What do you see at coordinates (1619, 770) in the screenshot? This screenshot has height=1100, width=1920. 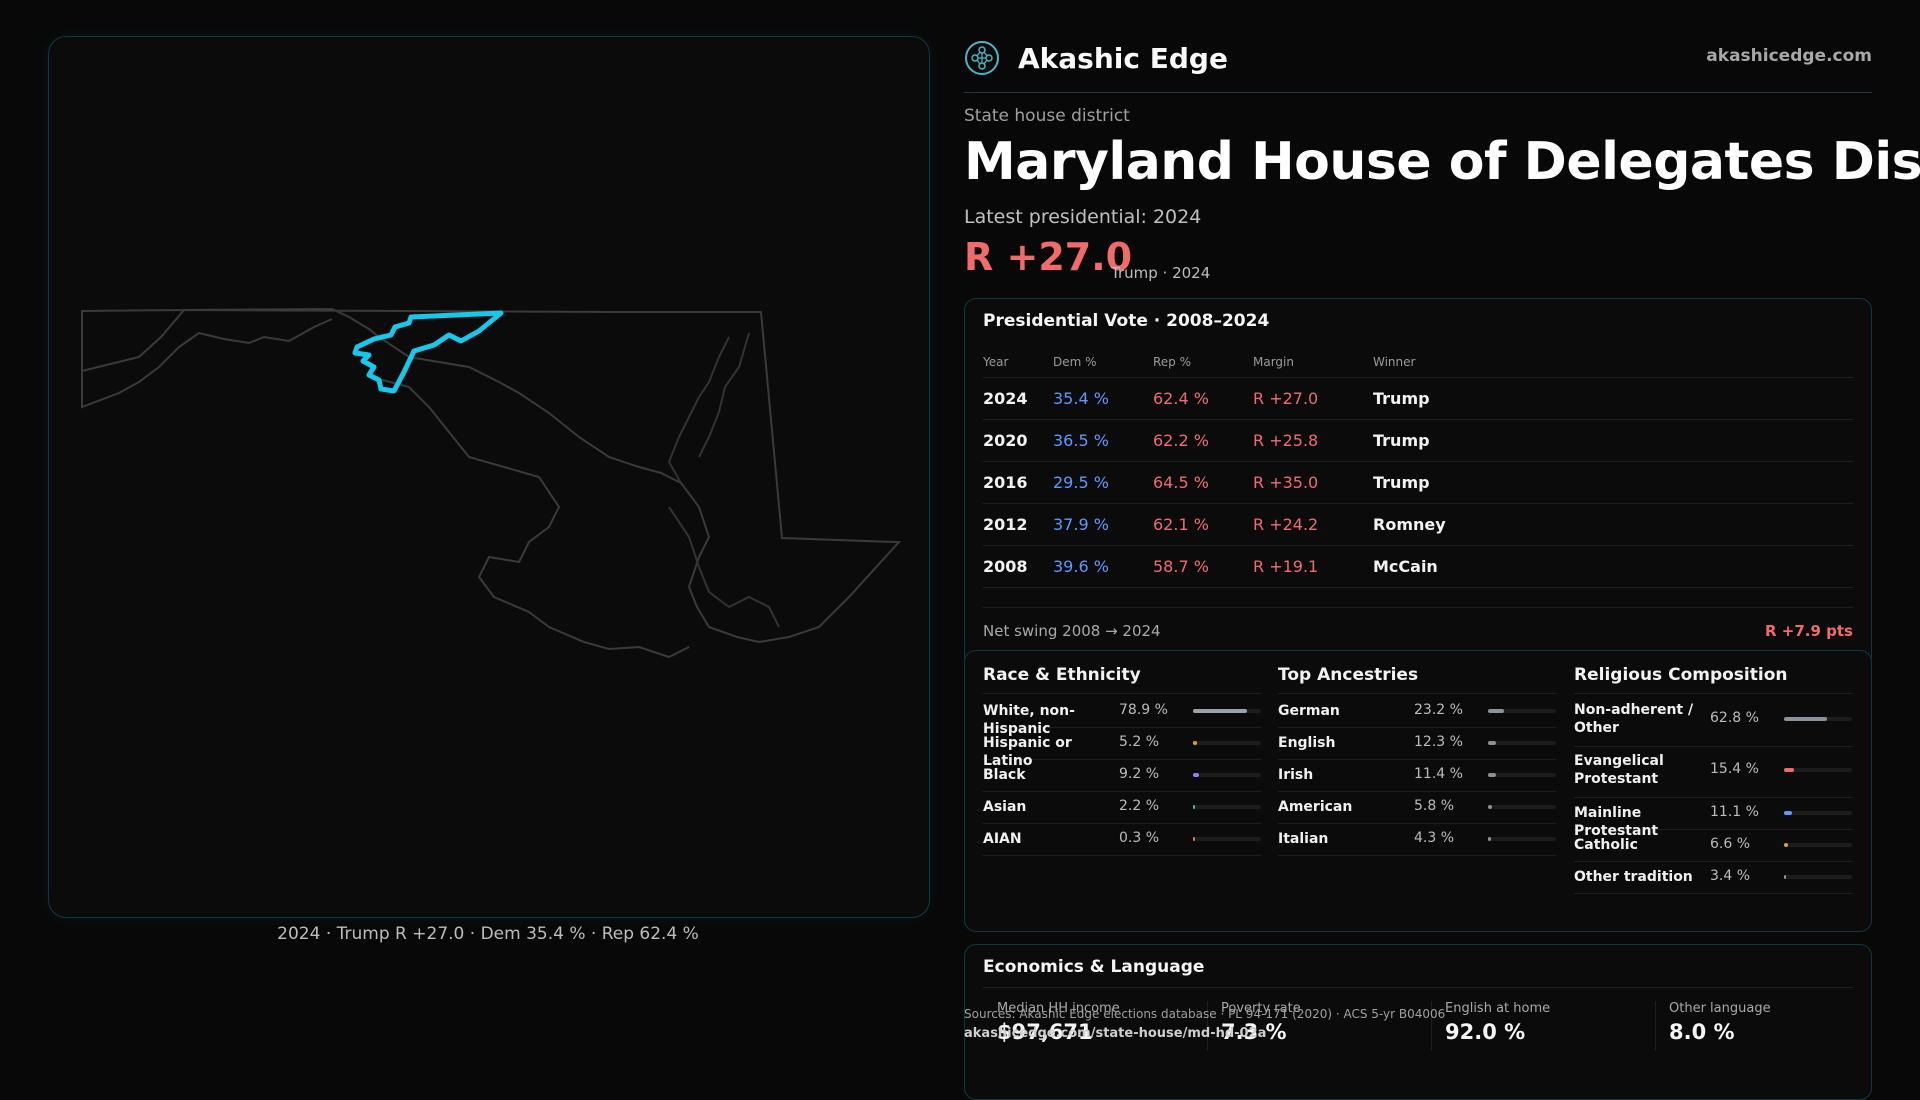 I see `item-label: Evangelical Protestant` at bounding box center [1619, 770].